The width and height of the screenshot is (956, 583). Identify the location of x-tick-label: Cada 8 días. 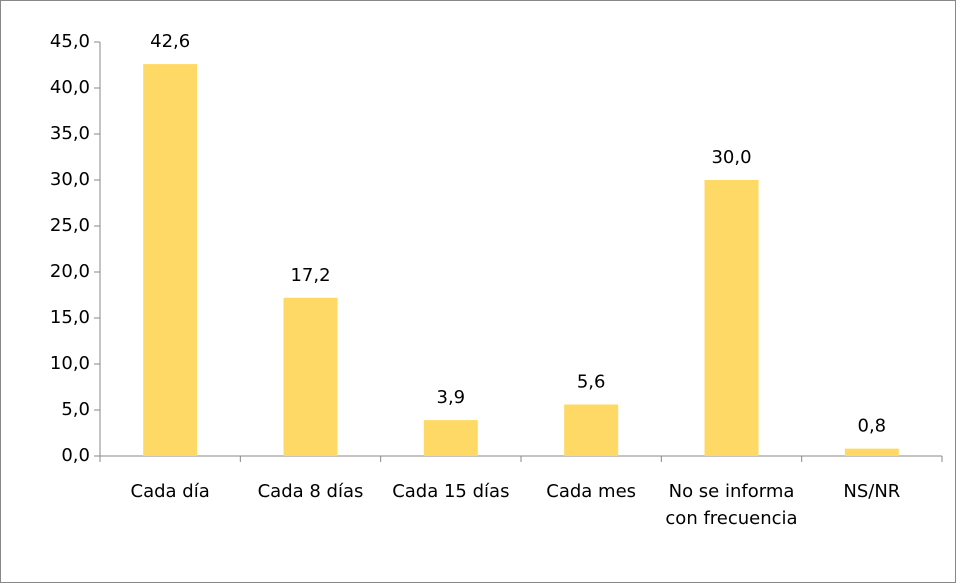
(310, 491).